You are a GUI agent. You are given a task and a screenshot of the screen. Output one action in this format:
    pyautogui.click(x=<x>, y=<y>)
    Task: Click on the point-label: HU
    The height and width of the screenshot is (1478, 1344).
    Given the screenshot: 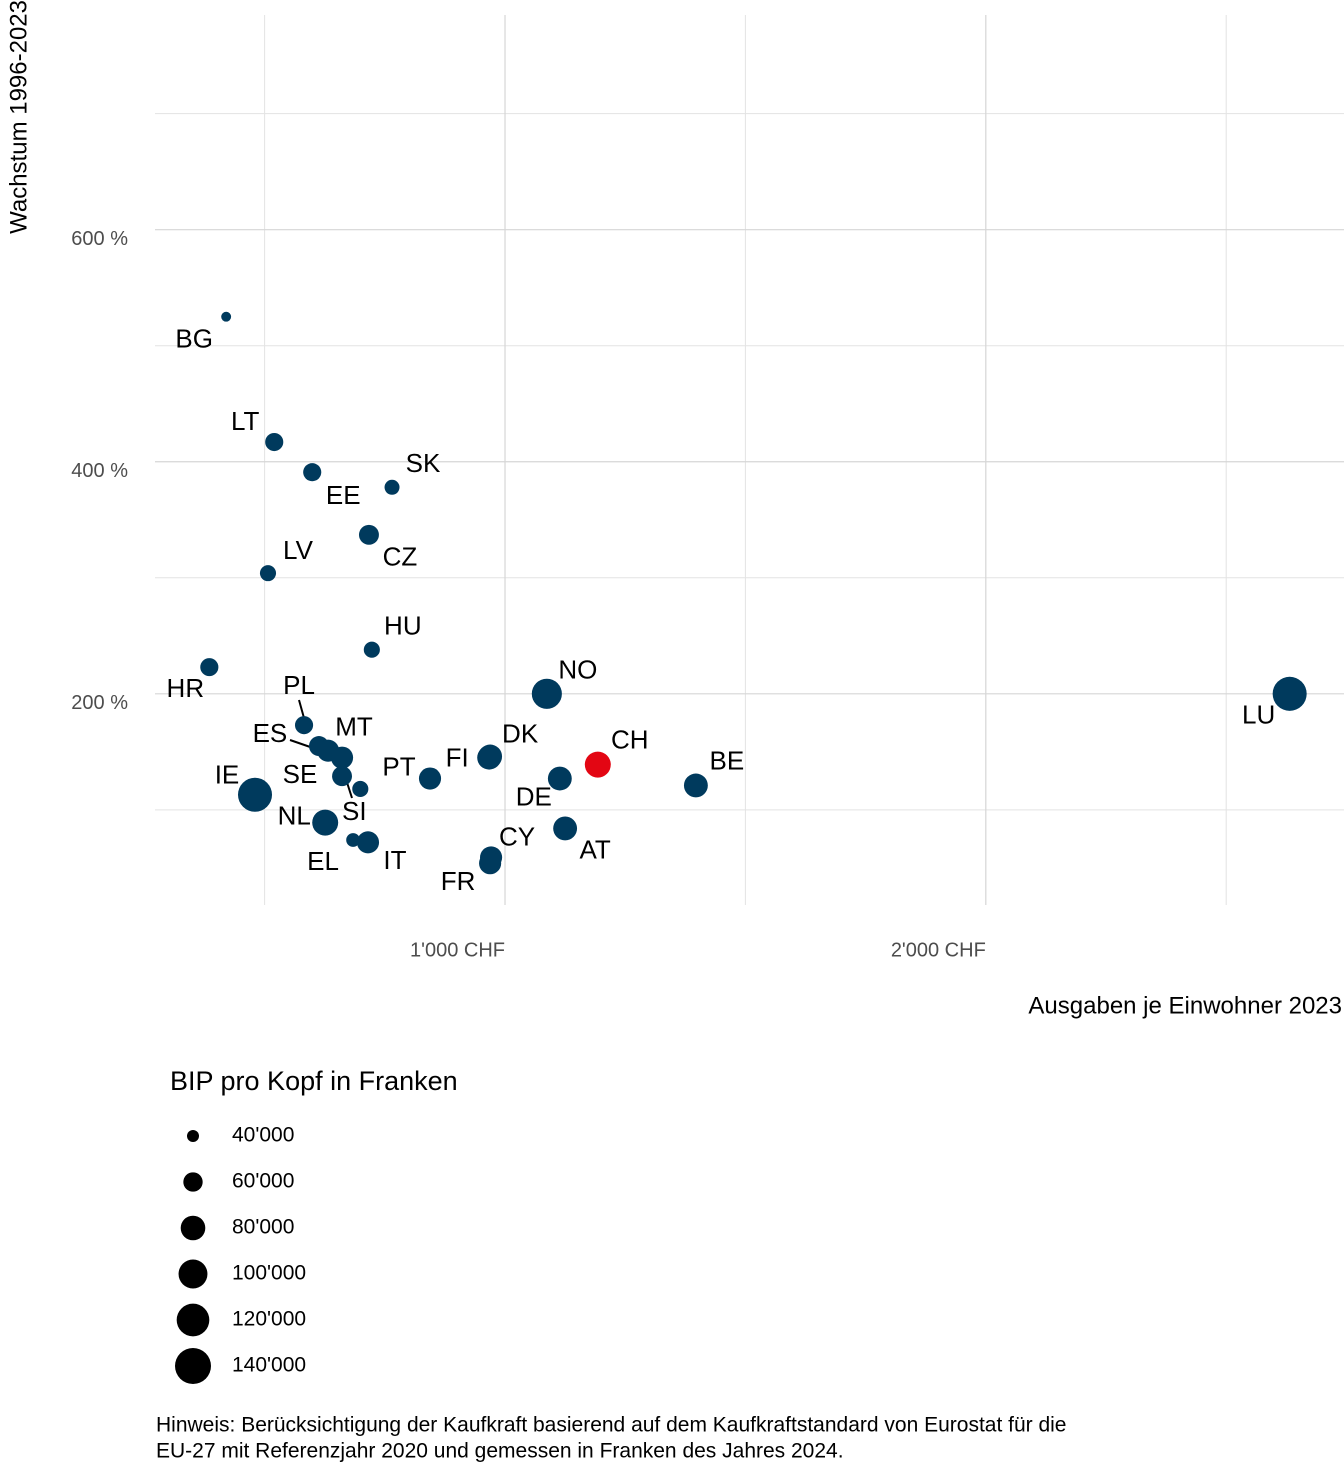 What is the action you would take?
    pyautogui.click(x=403, y=626)
    